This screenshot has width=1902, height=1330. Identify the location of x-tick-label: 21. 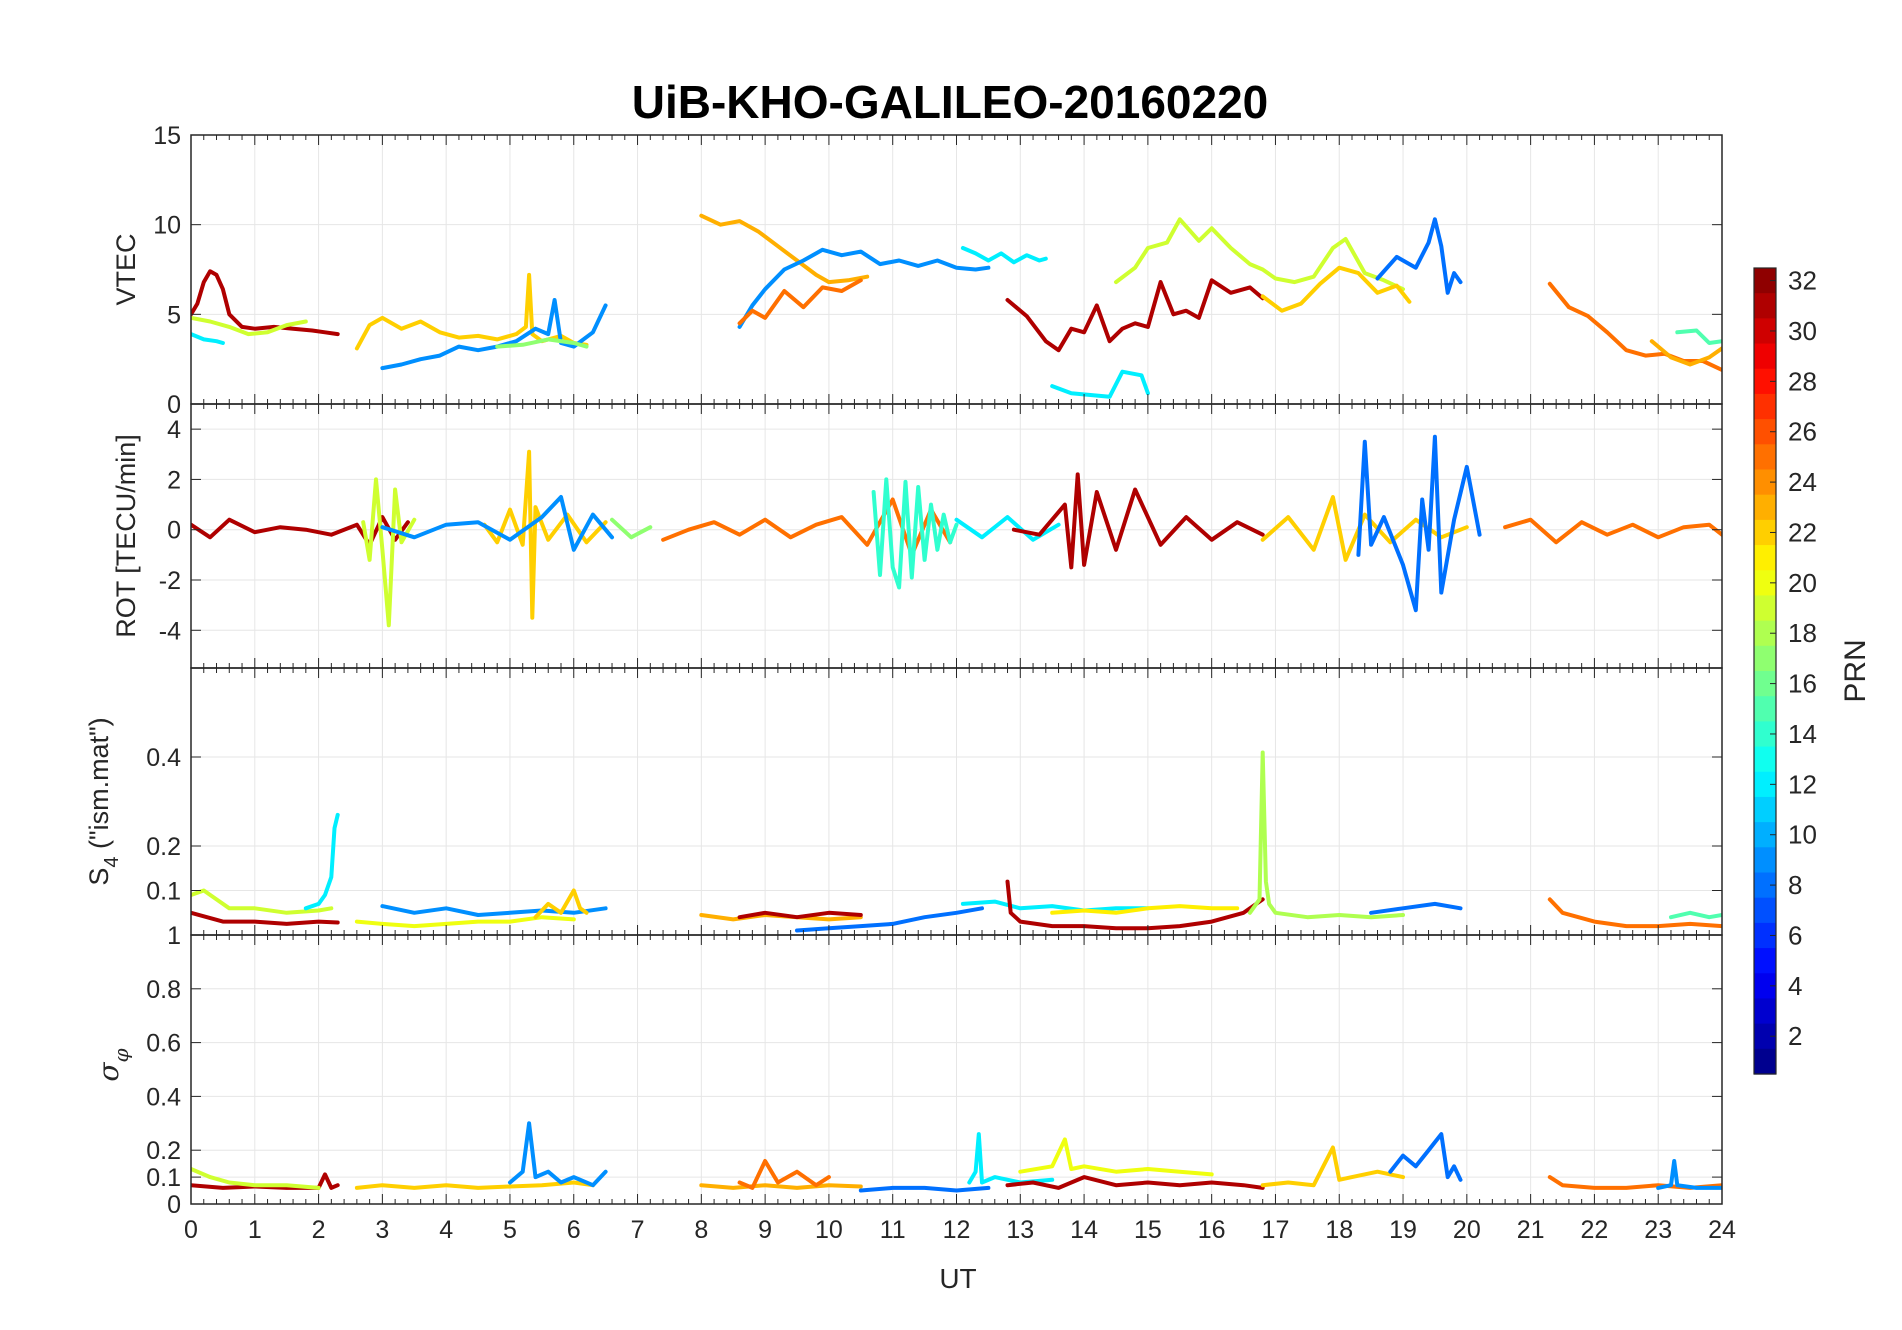
(1531, 1230).